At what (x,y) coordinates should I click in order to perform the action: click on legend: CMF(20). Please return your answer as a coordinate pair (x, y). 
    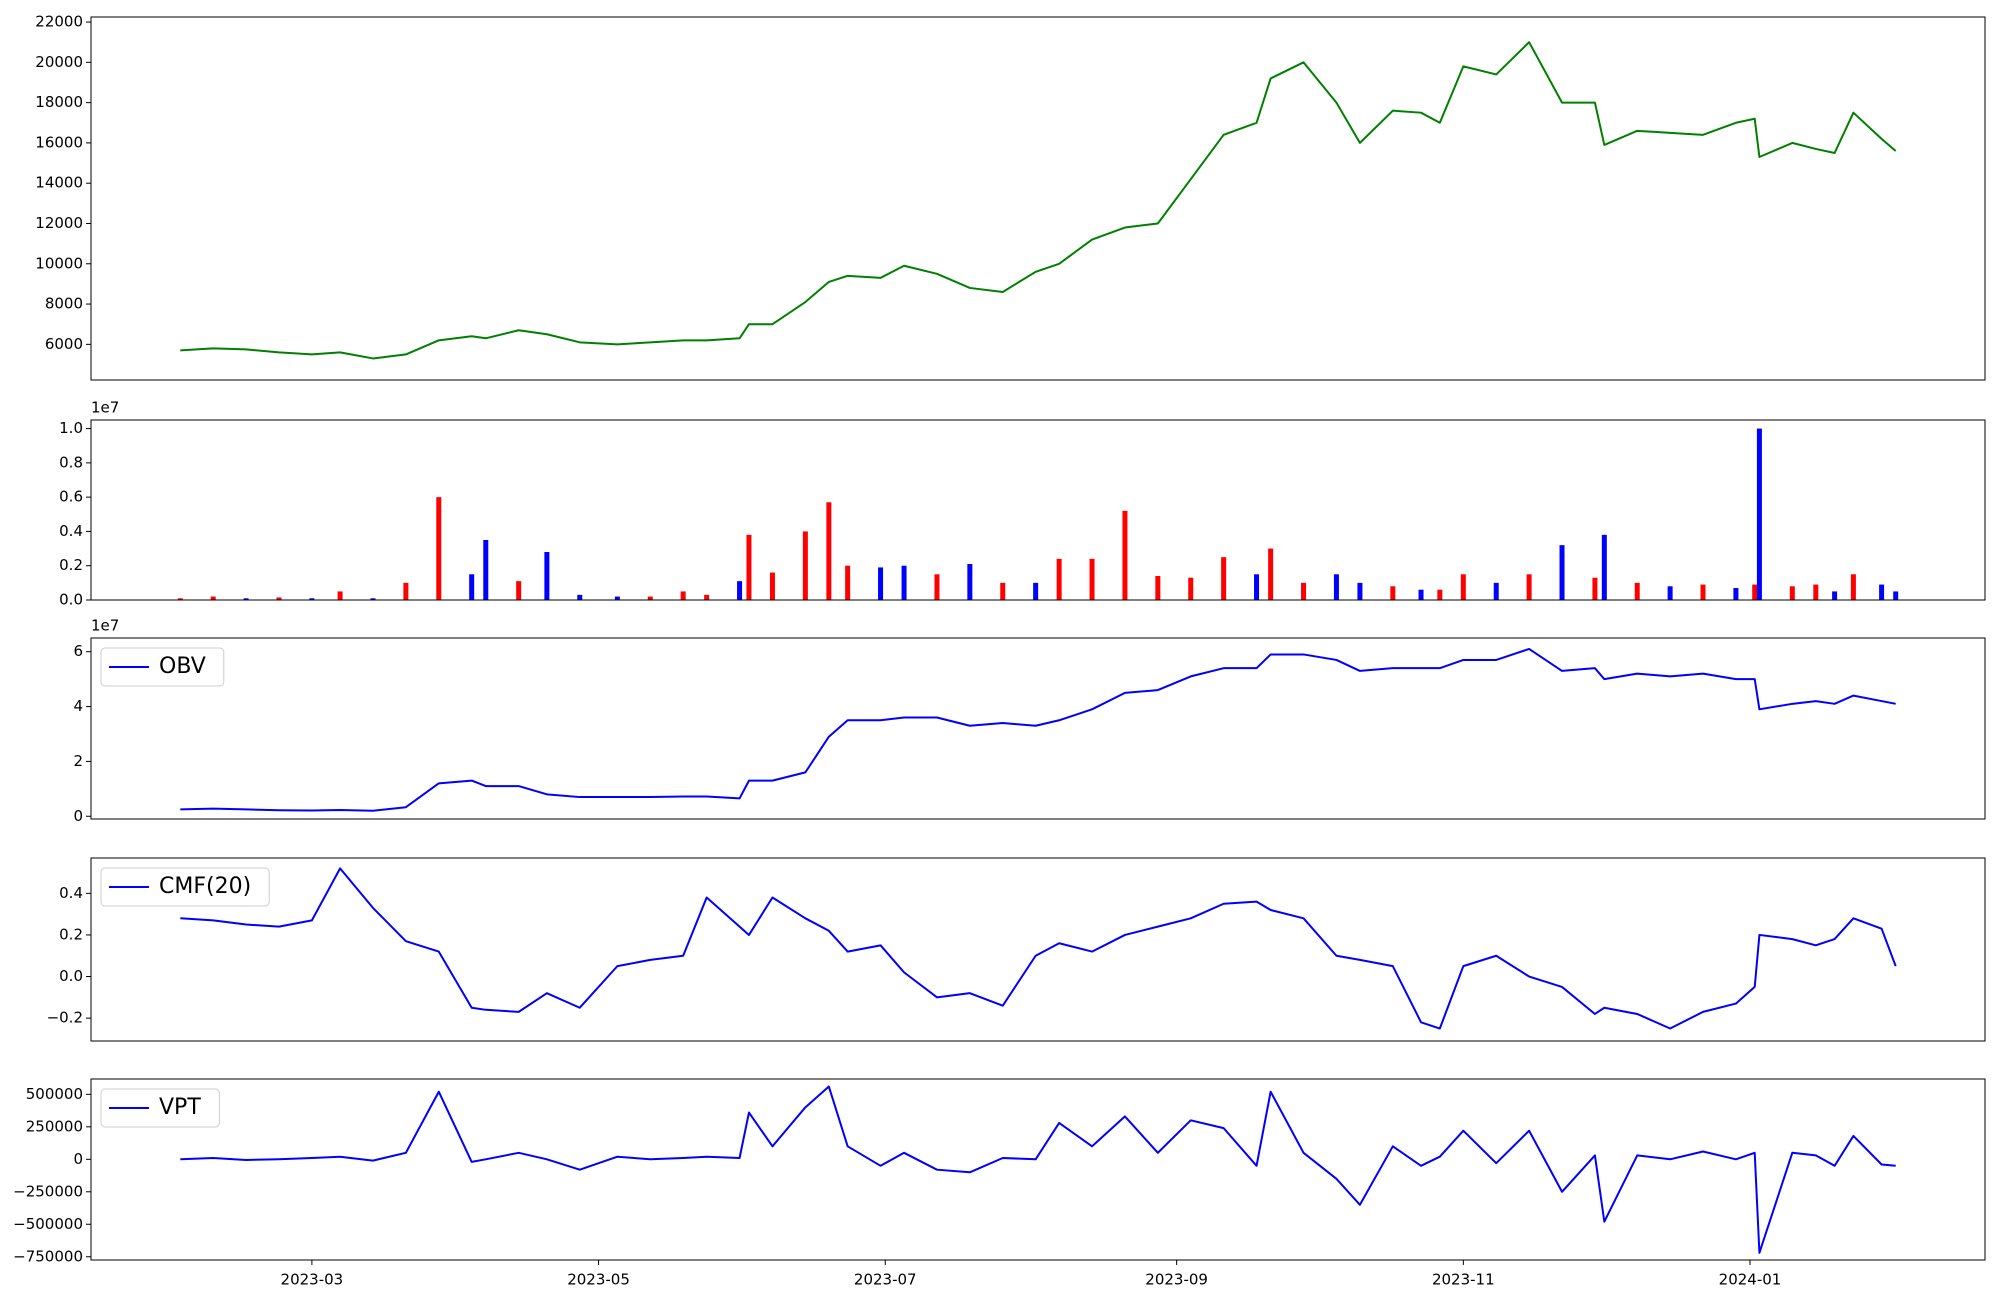
    Looking at the image, I should click on (185, 887).